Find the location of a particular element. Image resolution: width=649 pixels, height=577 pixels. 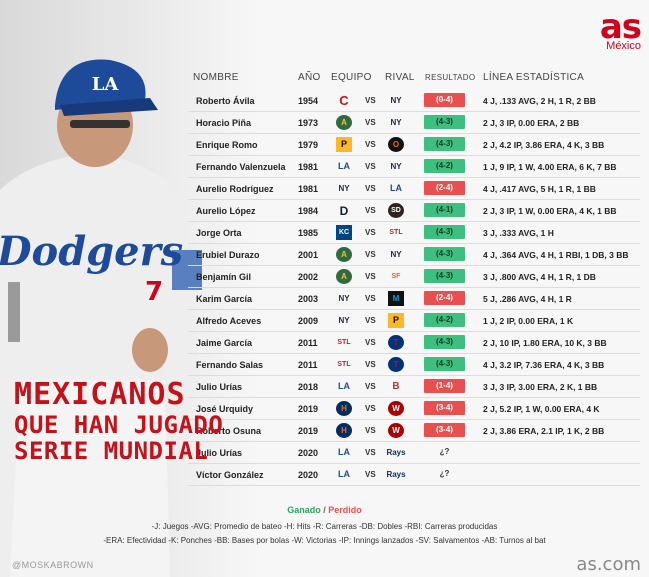

year: 2018 is located at coordinates (308, 387).